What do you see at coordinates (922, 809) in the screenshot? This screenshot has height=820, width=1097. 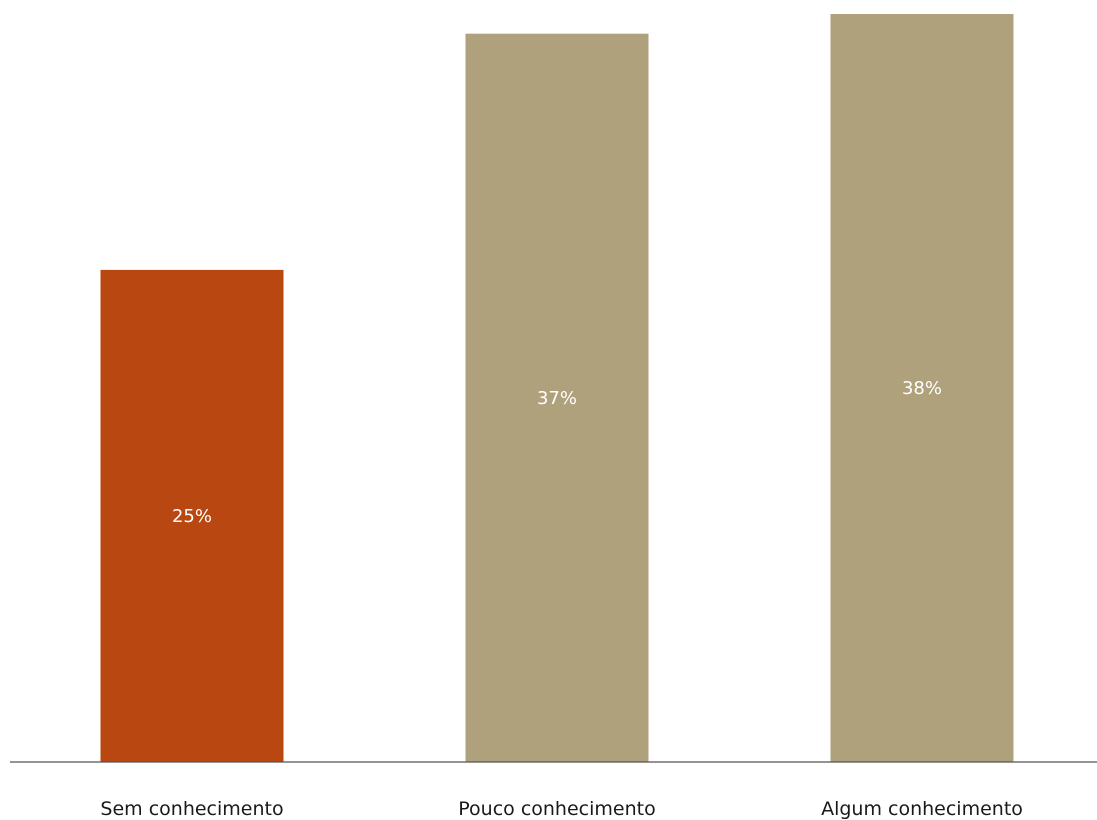 I see `x-tick-label-2: Algum conhecimento` at bounding box center [922, 809].